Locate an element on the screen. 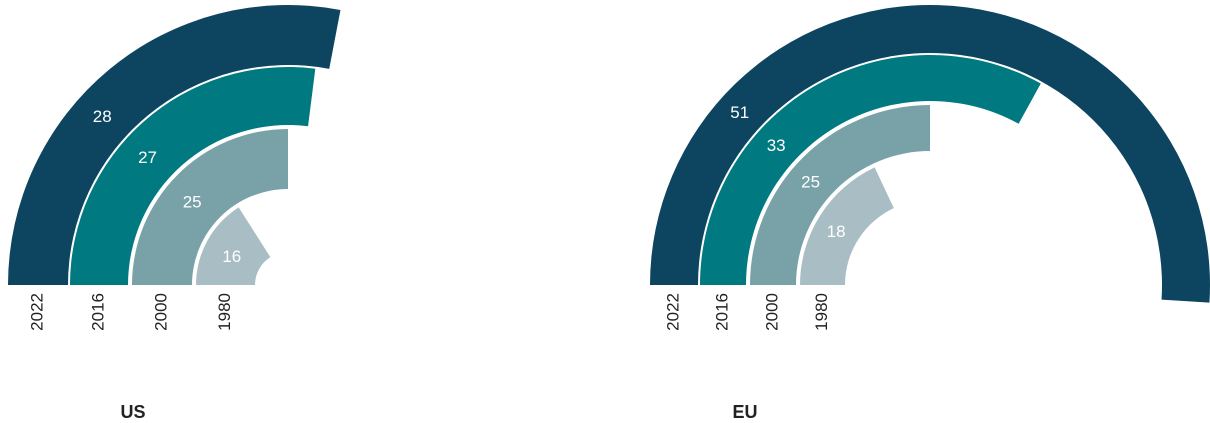 The height and width of the screenshot is (423, 1210). value-label: 28 is located at coordinates (102, 116).